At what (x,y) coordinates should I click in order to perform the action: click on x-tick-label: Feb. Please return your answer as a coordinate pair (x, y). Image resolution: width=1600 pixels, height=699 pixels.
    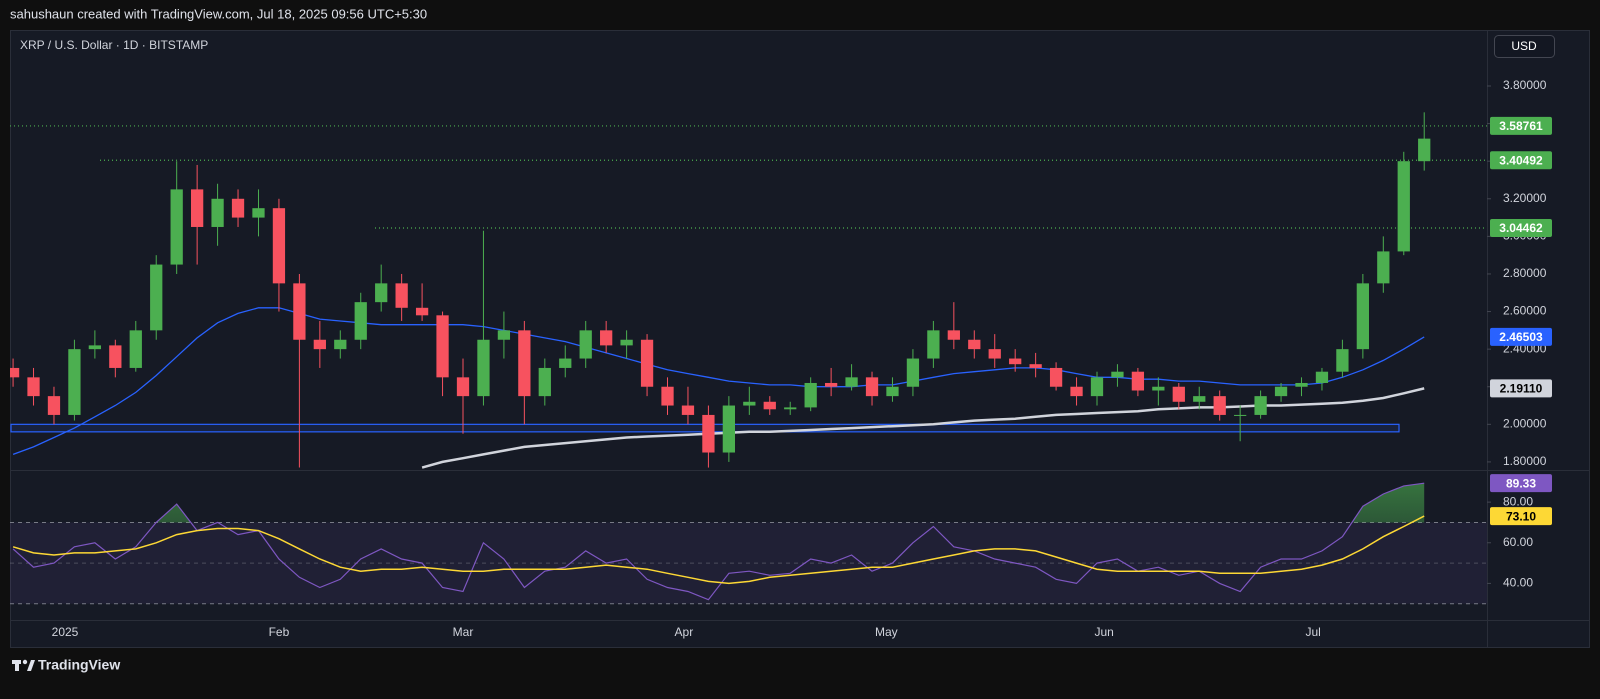
    Looking at the image, I should click on (279, 632).